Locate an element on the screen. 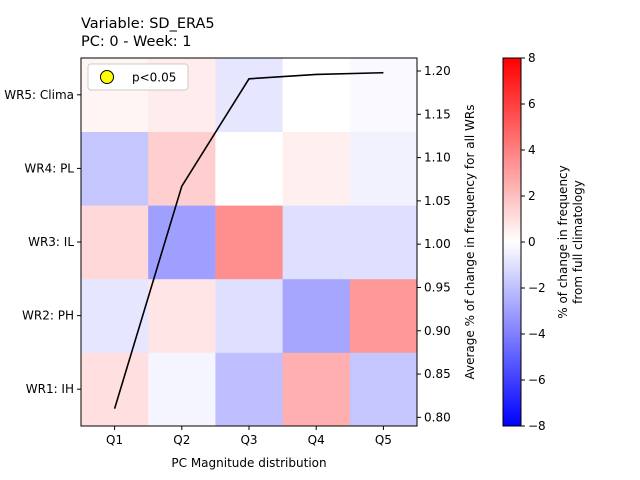  y-axis-left: WR1: IH WR2: PH WR3: IL WR4: PL WR5: Clima is located at coordinates (42, 242).